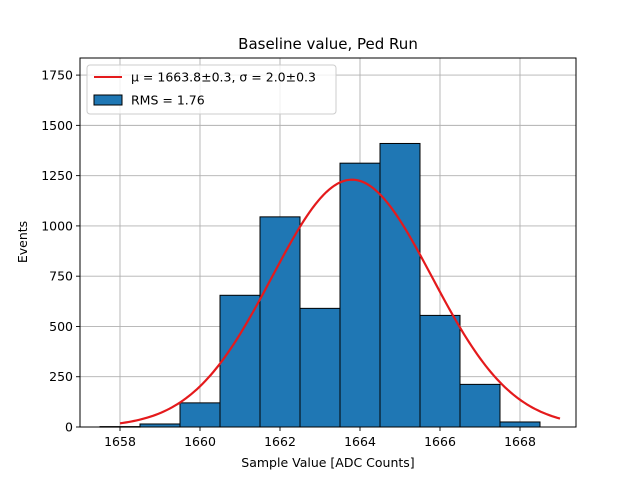 This screenshot has height=480, width=640. What do you see at coordinates (520, 441) in the screenshot?
I see `x-tick-label: 1668` at bounding box center [520, 441].